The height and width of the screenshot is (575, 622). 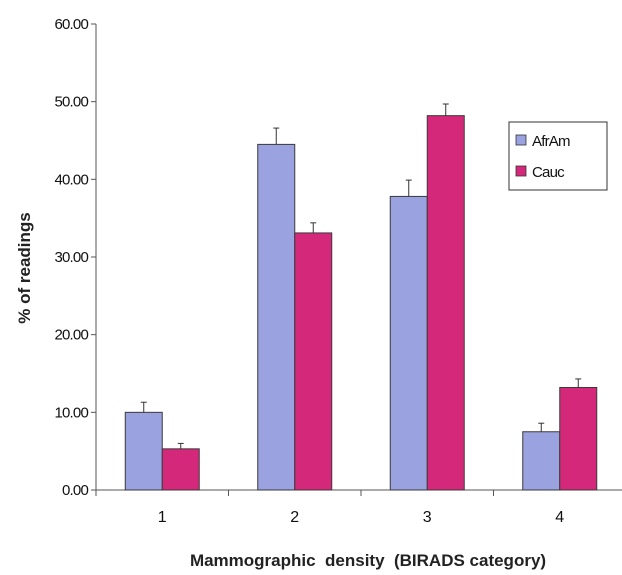 I want to click on legend-swatch-afram, so click(x=521, y=140).